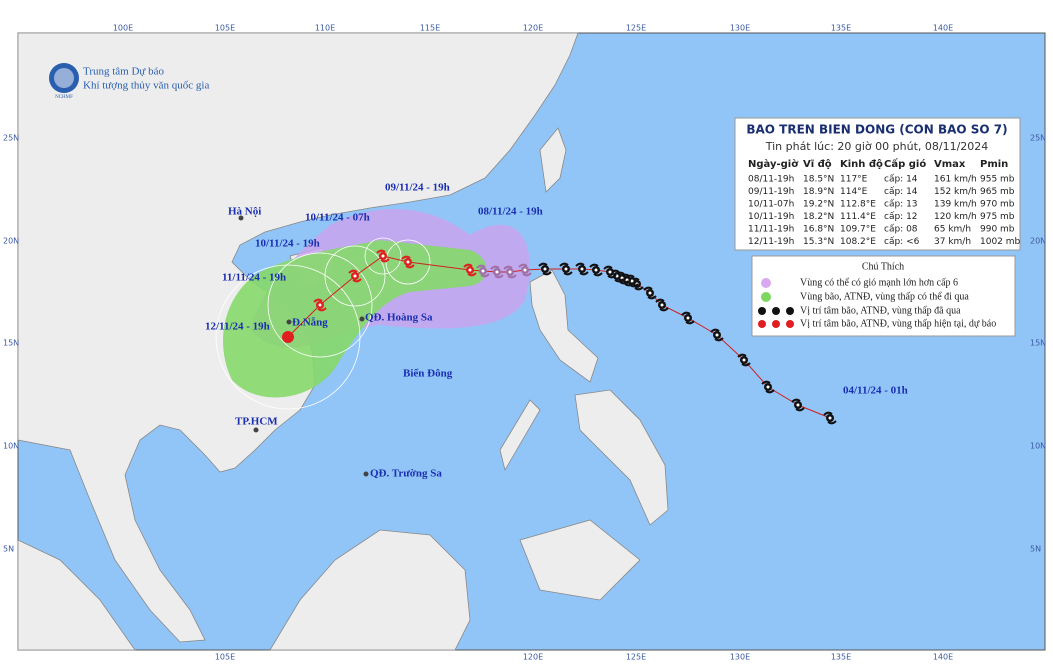 Image resolution: width=1053 pixels, height=665 pixels. I want to click on table-cell: 161 km/h, so click(955, 180).